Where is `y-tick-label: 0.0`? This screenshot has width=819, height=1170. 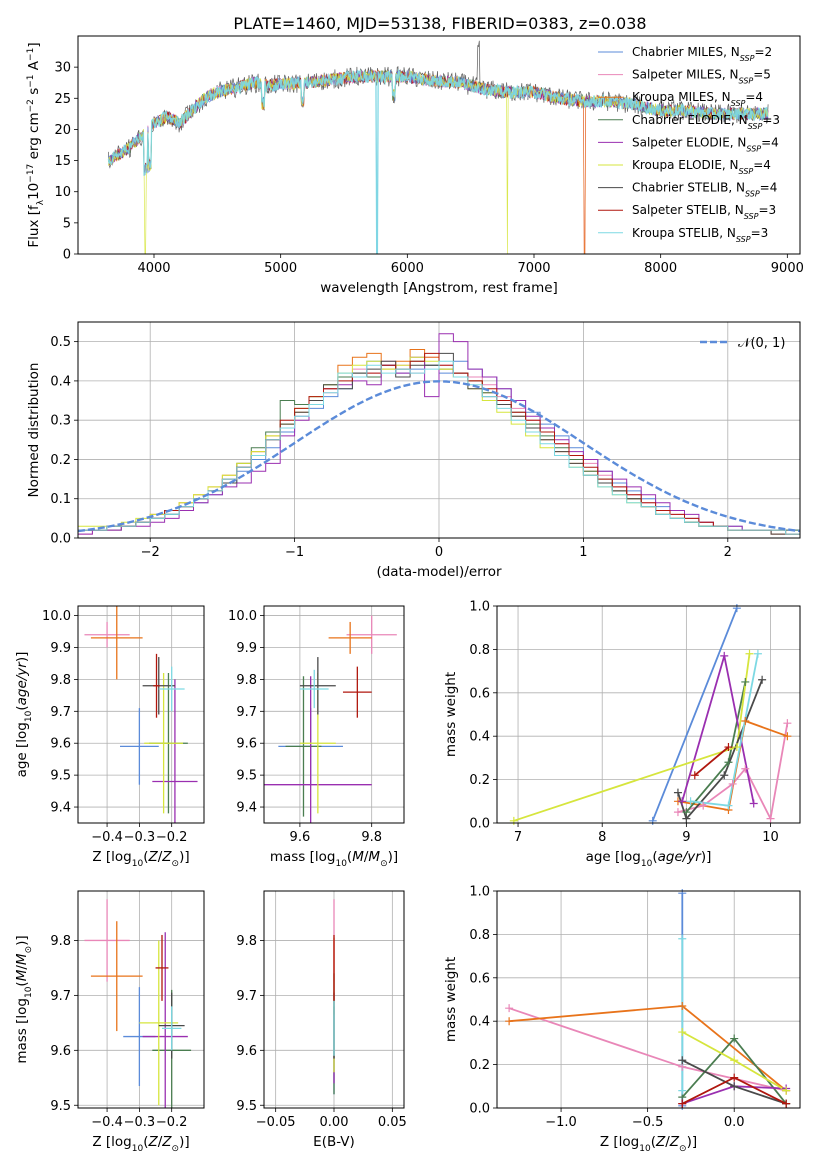
y-tick-label: 0.0 is located at coordinates (60, 539).